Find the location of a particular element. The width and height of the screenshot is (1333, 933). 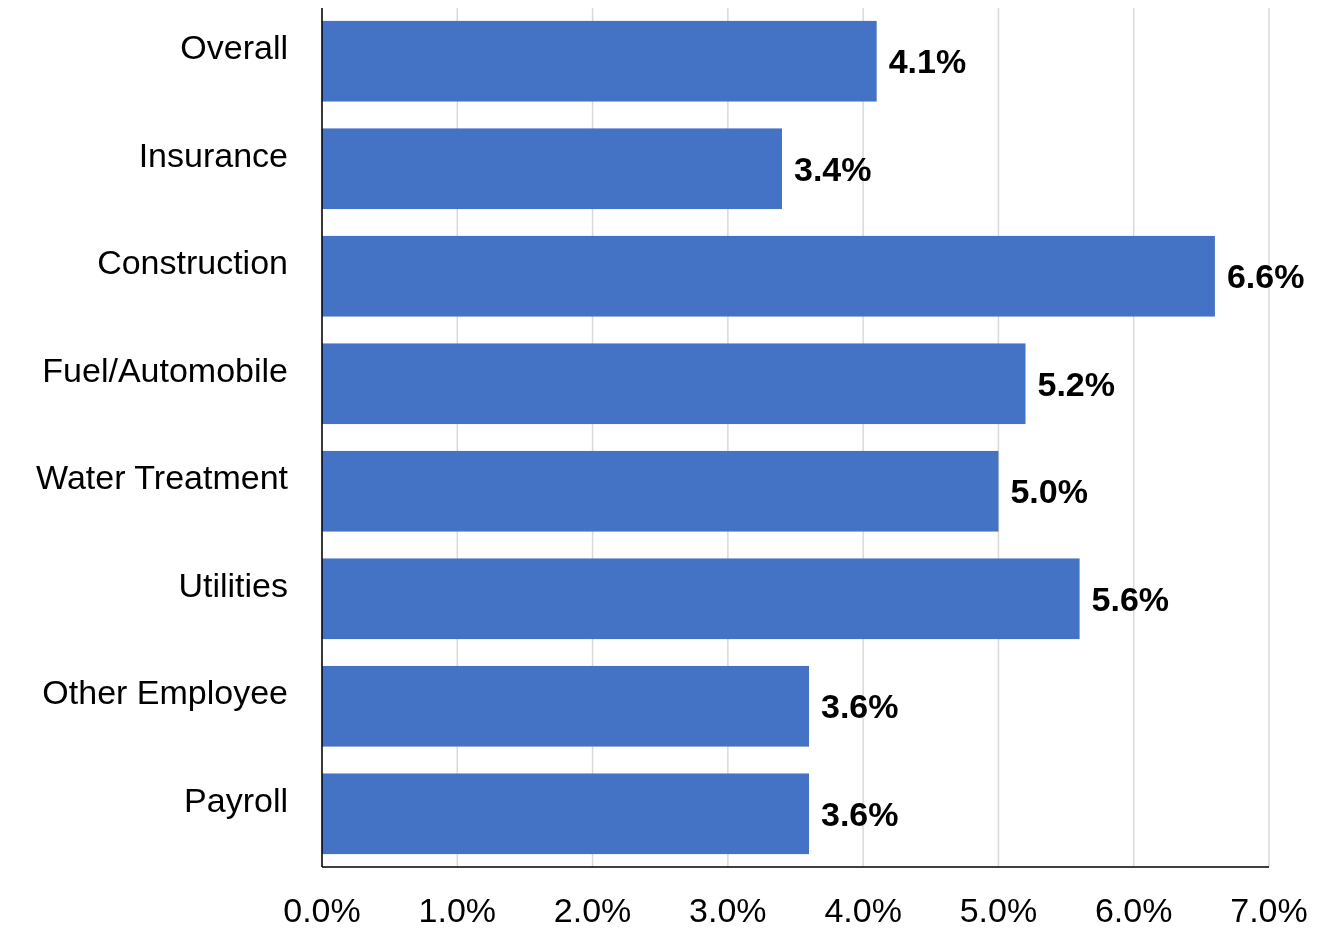

y-tick-label: Utilities is located at coordinates (233, 584).